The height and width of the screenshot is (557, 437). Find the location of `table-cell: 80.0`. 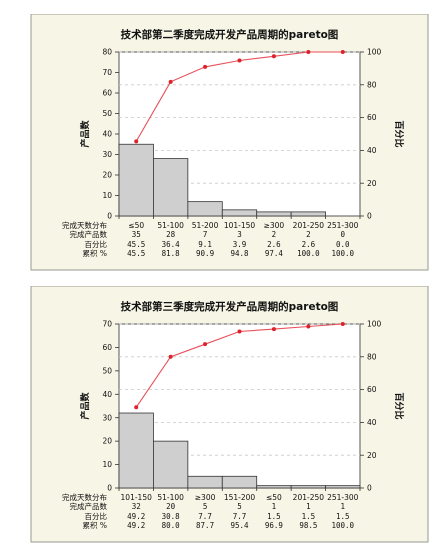

table-cell: 80.0 is located at coordinates (171, 525).